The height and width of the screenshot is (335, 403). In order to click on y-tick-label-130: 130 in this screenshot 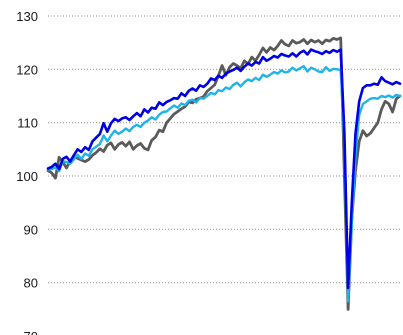, I will do `click(27, 16)`.